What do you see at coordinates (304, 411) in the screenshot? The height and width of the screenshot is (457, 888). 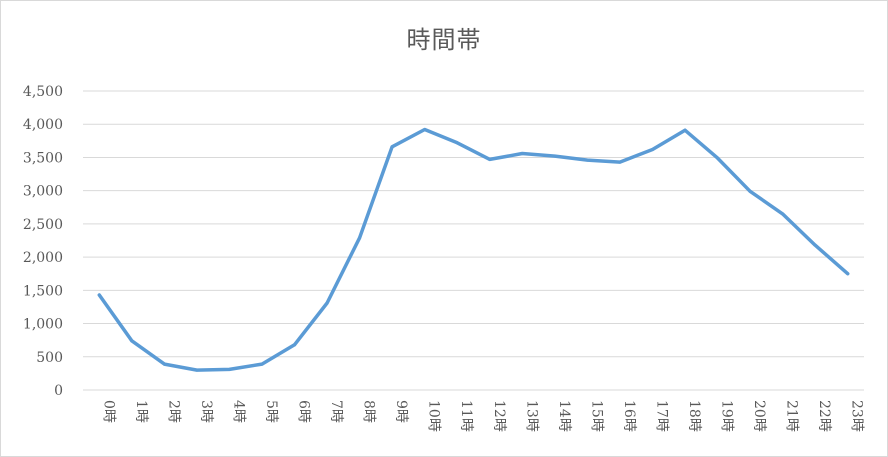 I see `x-tick-label: 6時` at bounding box center [304, 411].